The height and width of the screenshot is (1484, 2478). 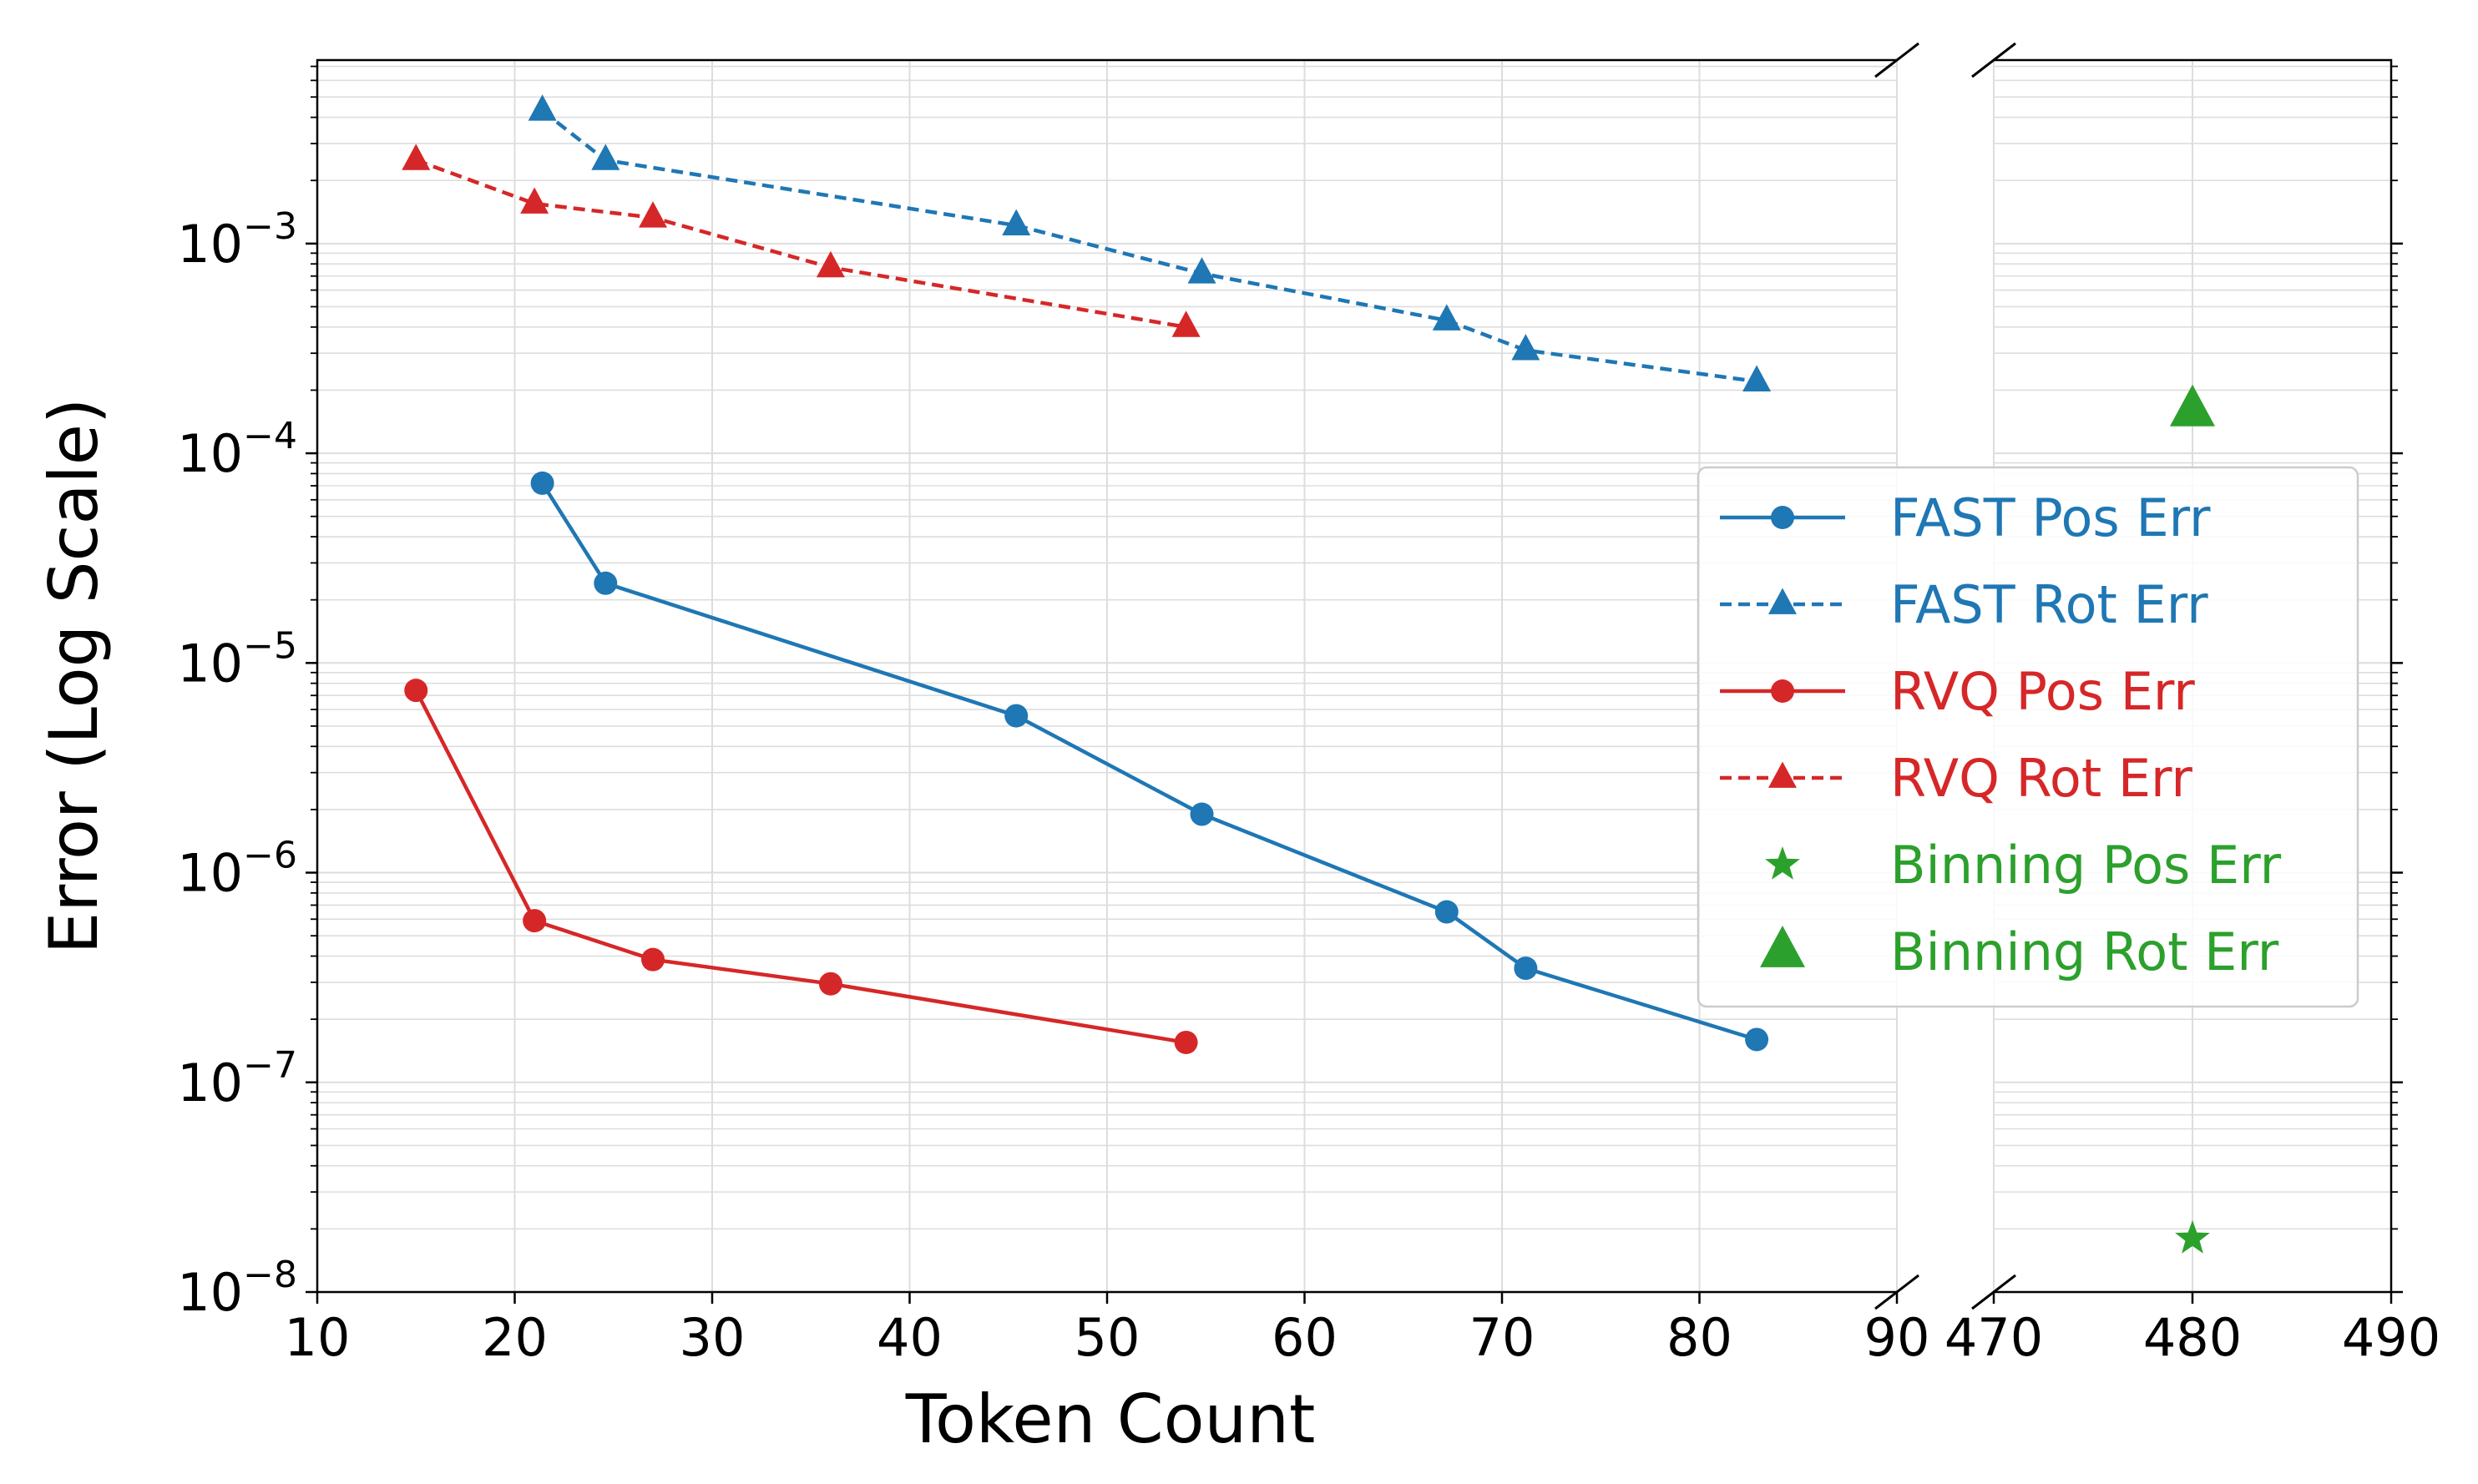 I want to click on legend-label: RVQ Pos Err, so click(x=2043, y=691).